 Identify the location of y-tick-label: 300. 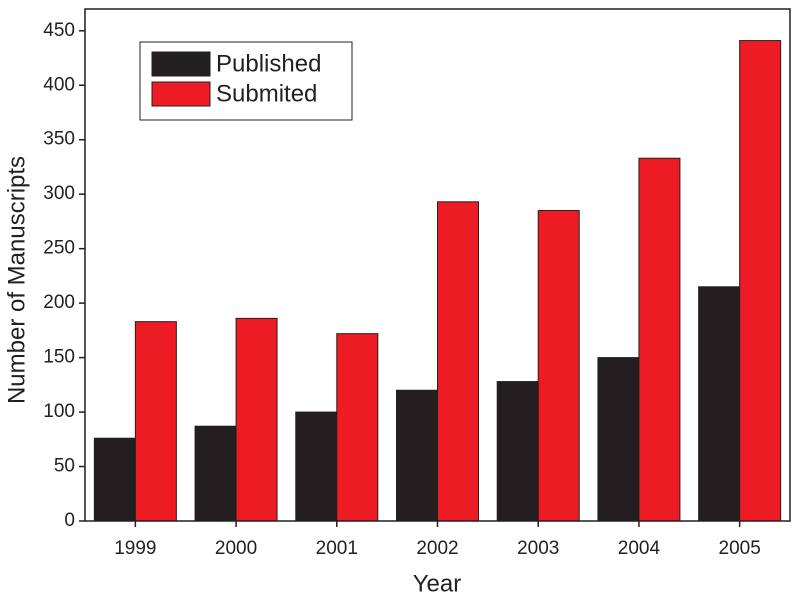
(59, 193).